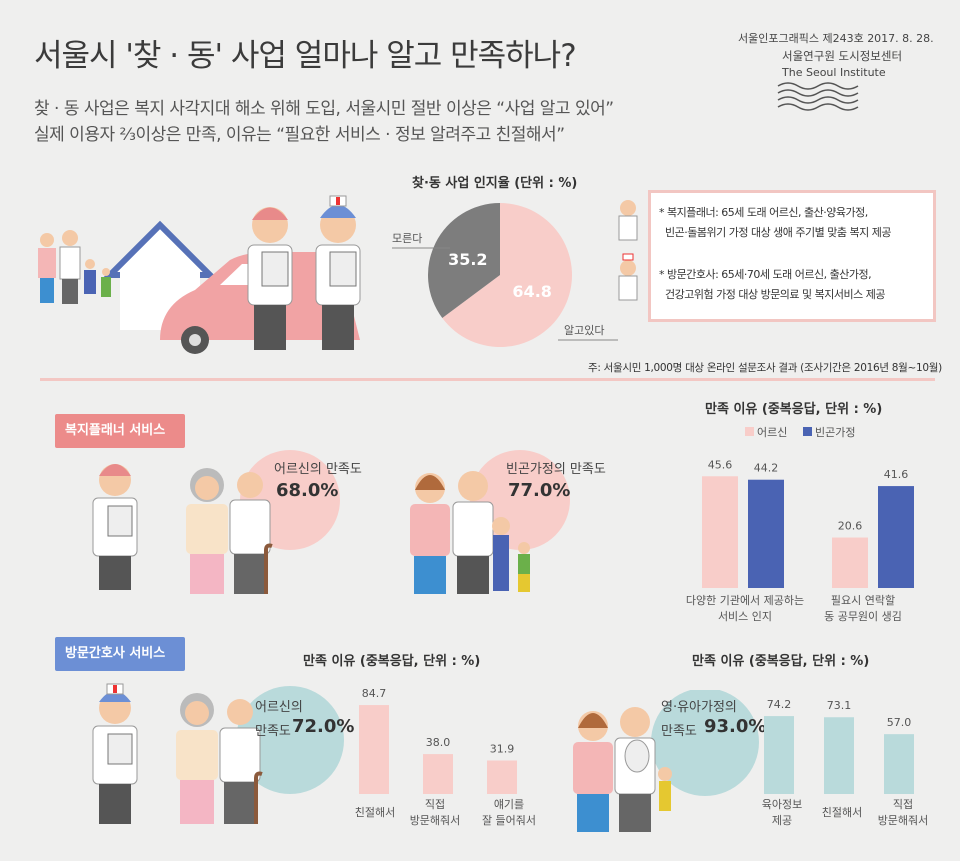 The image size is (960, 861). Describe the element at coordinates (839, 705) in the screenshot. I see `nurse-infant-bar-value-1: 73.1` at that location.